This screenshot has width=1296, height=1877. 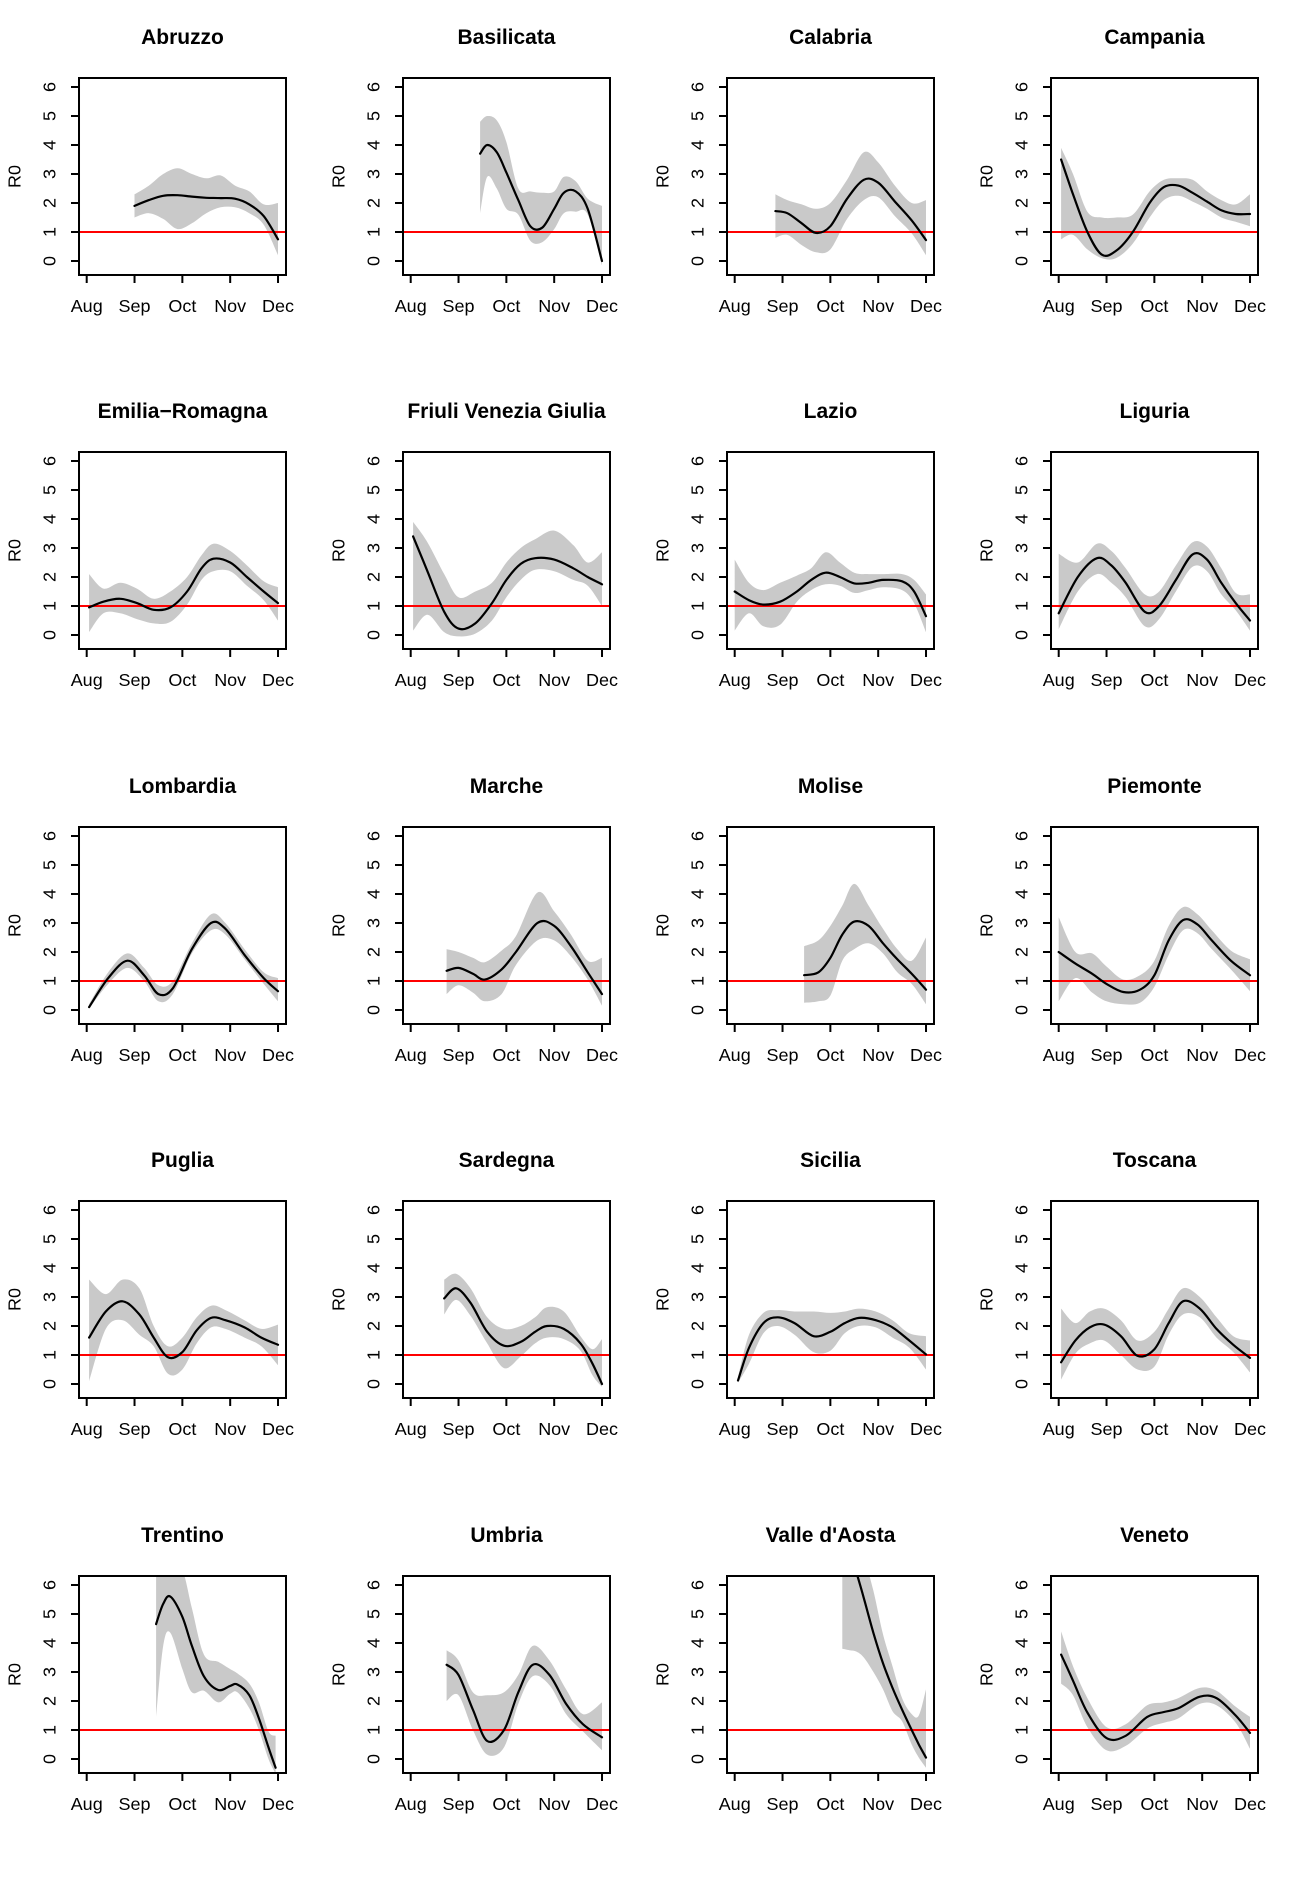 I want to click on plot-title: Liguria, so click(x=1155, y=411).